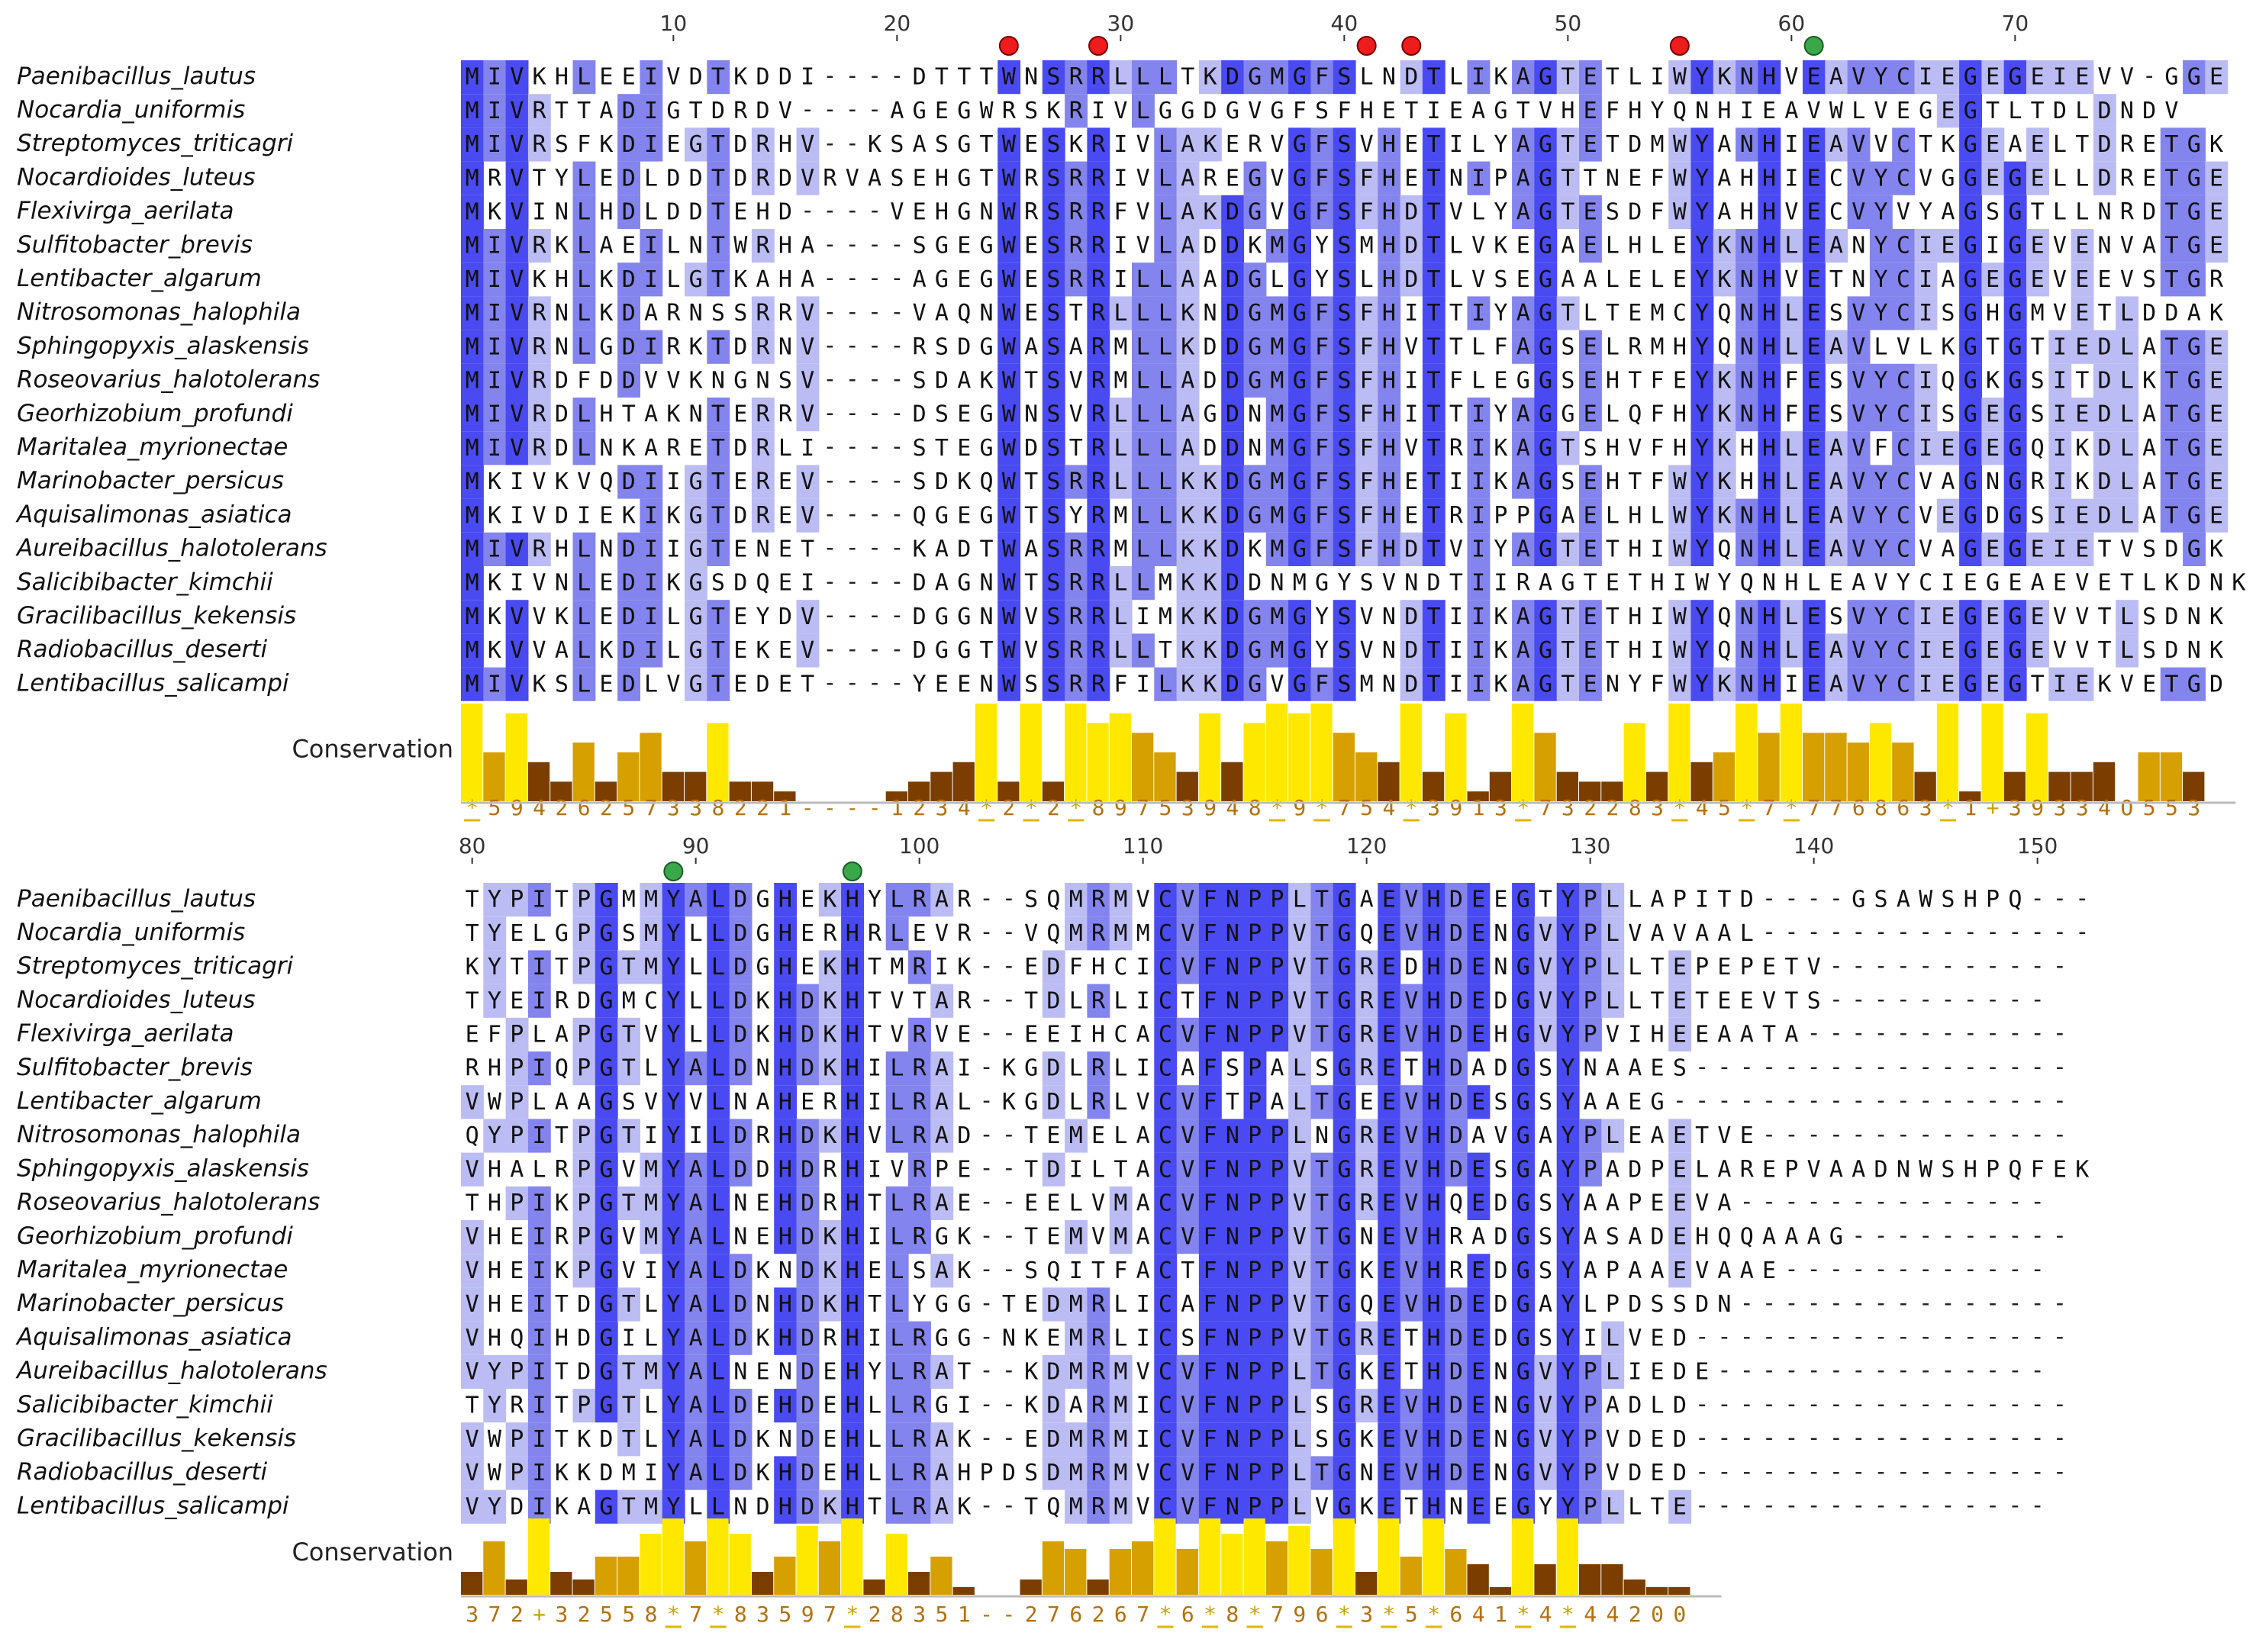  I want to click on residue: K, so click(494, 482).